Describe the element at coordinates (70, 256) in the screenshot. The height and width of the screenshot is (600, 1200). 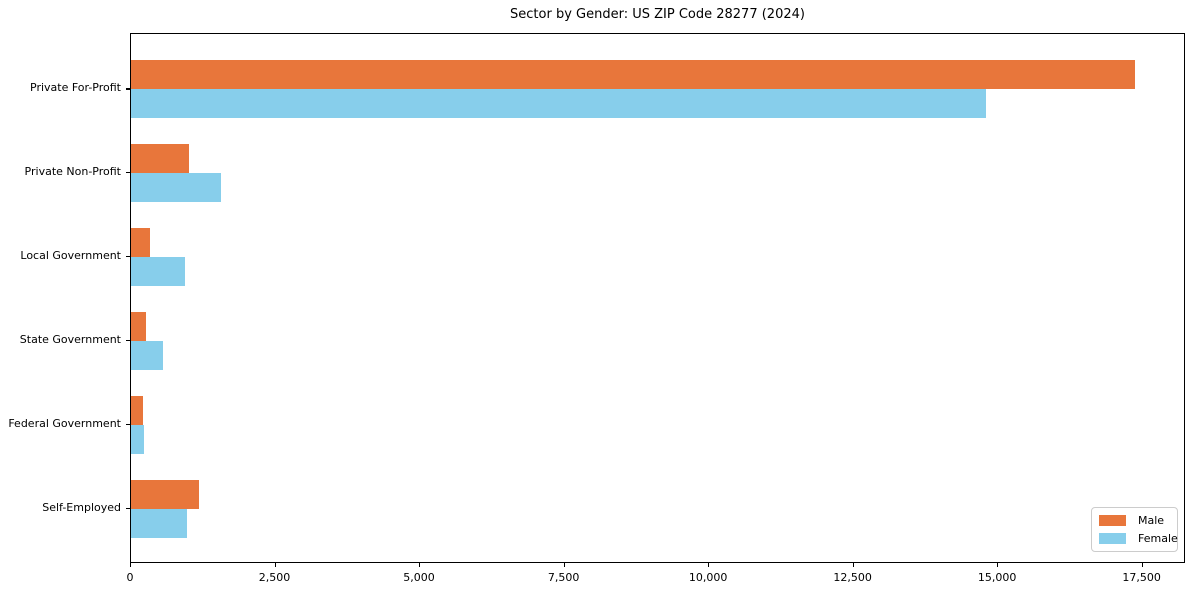
I see `y-tick-label: Local Government` at that location.